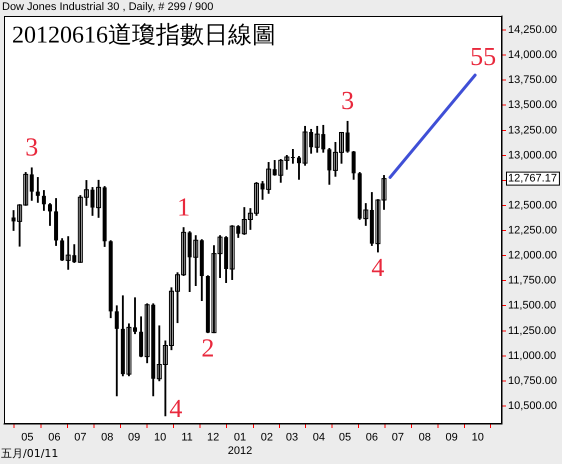 The height and width of the screenshot is (464, 562). I want to click on y-tick-label: 13,500.00, so click(532, 105).